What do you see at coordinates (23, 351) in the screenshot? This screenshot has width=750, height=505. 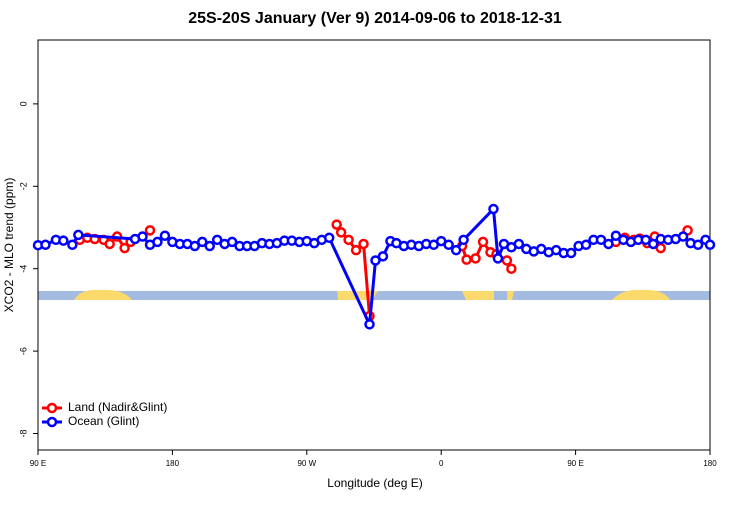 I see `y-tick-label: -6` at bounding box center [23, 351].